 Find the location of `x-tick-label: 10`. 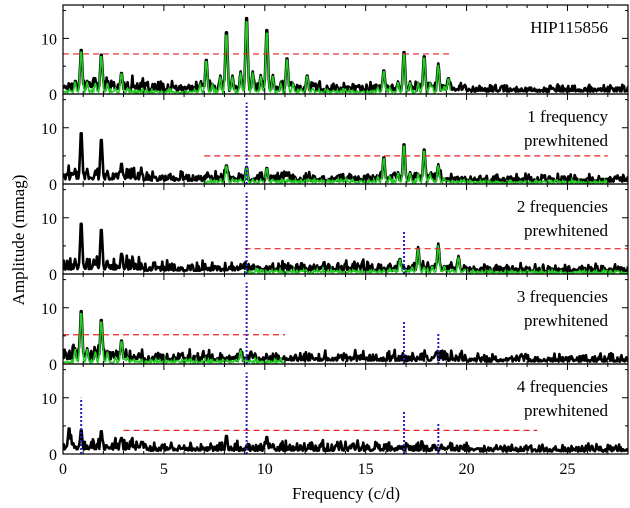

x-tick-label: 10 is located at coordinates (265, 469).